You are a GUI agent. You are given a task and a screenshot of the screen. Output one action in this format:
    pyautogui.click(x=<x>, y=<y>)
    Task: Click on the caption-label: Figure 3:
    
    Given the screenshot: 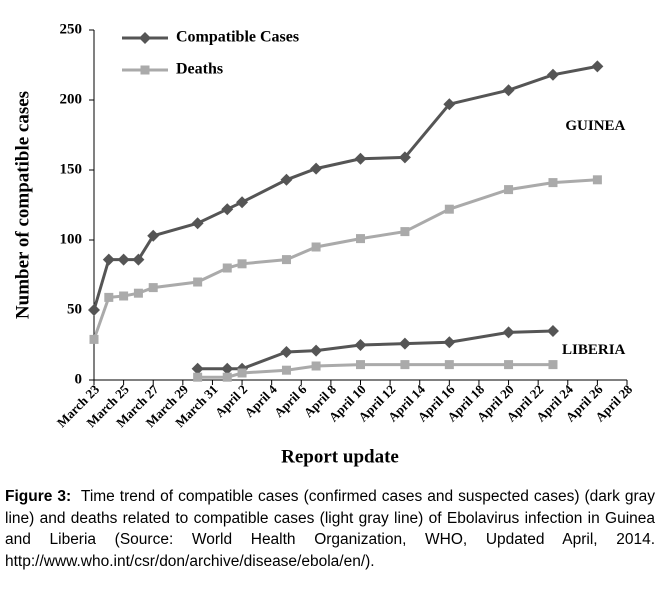 What is the action you would take?
    pyautogui.click(x=38, y=496)
    